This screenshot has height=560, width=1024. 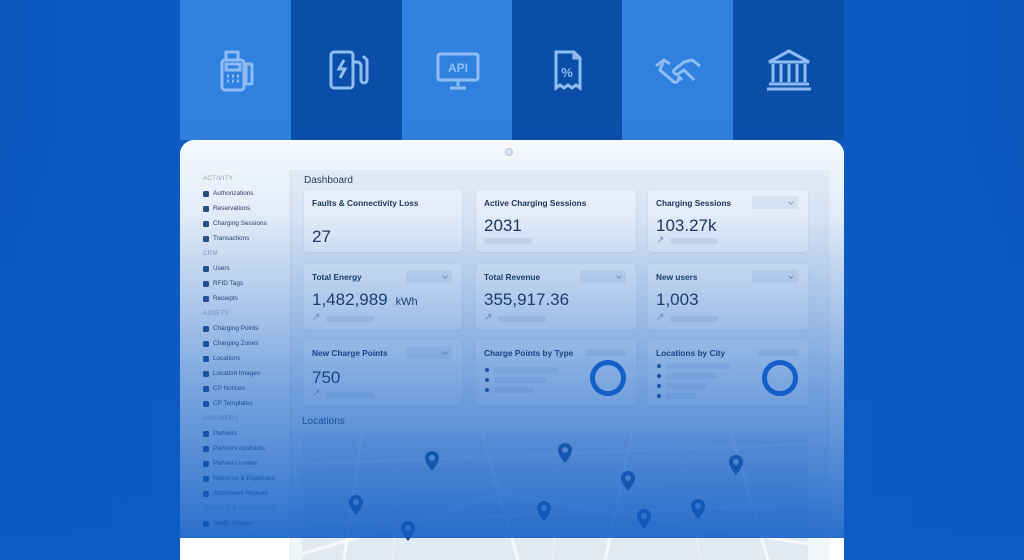 I want to click on template-icon, so click(x=206, y=403).